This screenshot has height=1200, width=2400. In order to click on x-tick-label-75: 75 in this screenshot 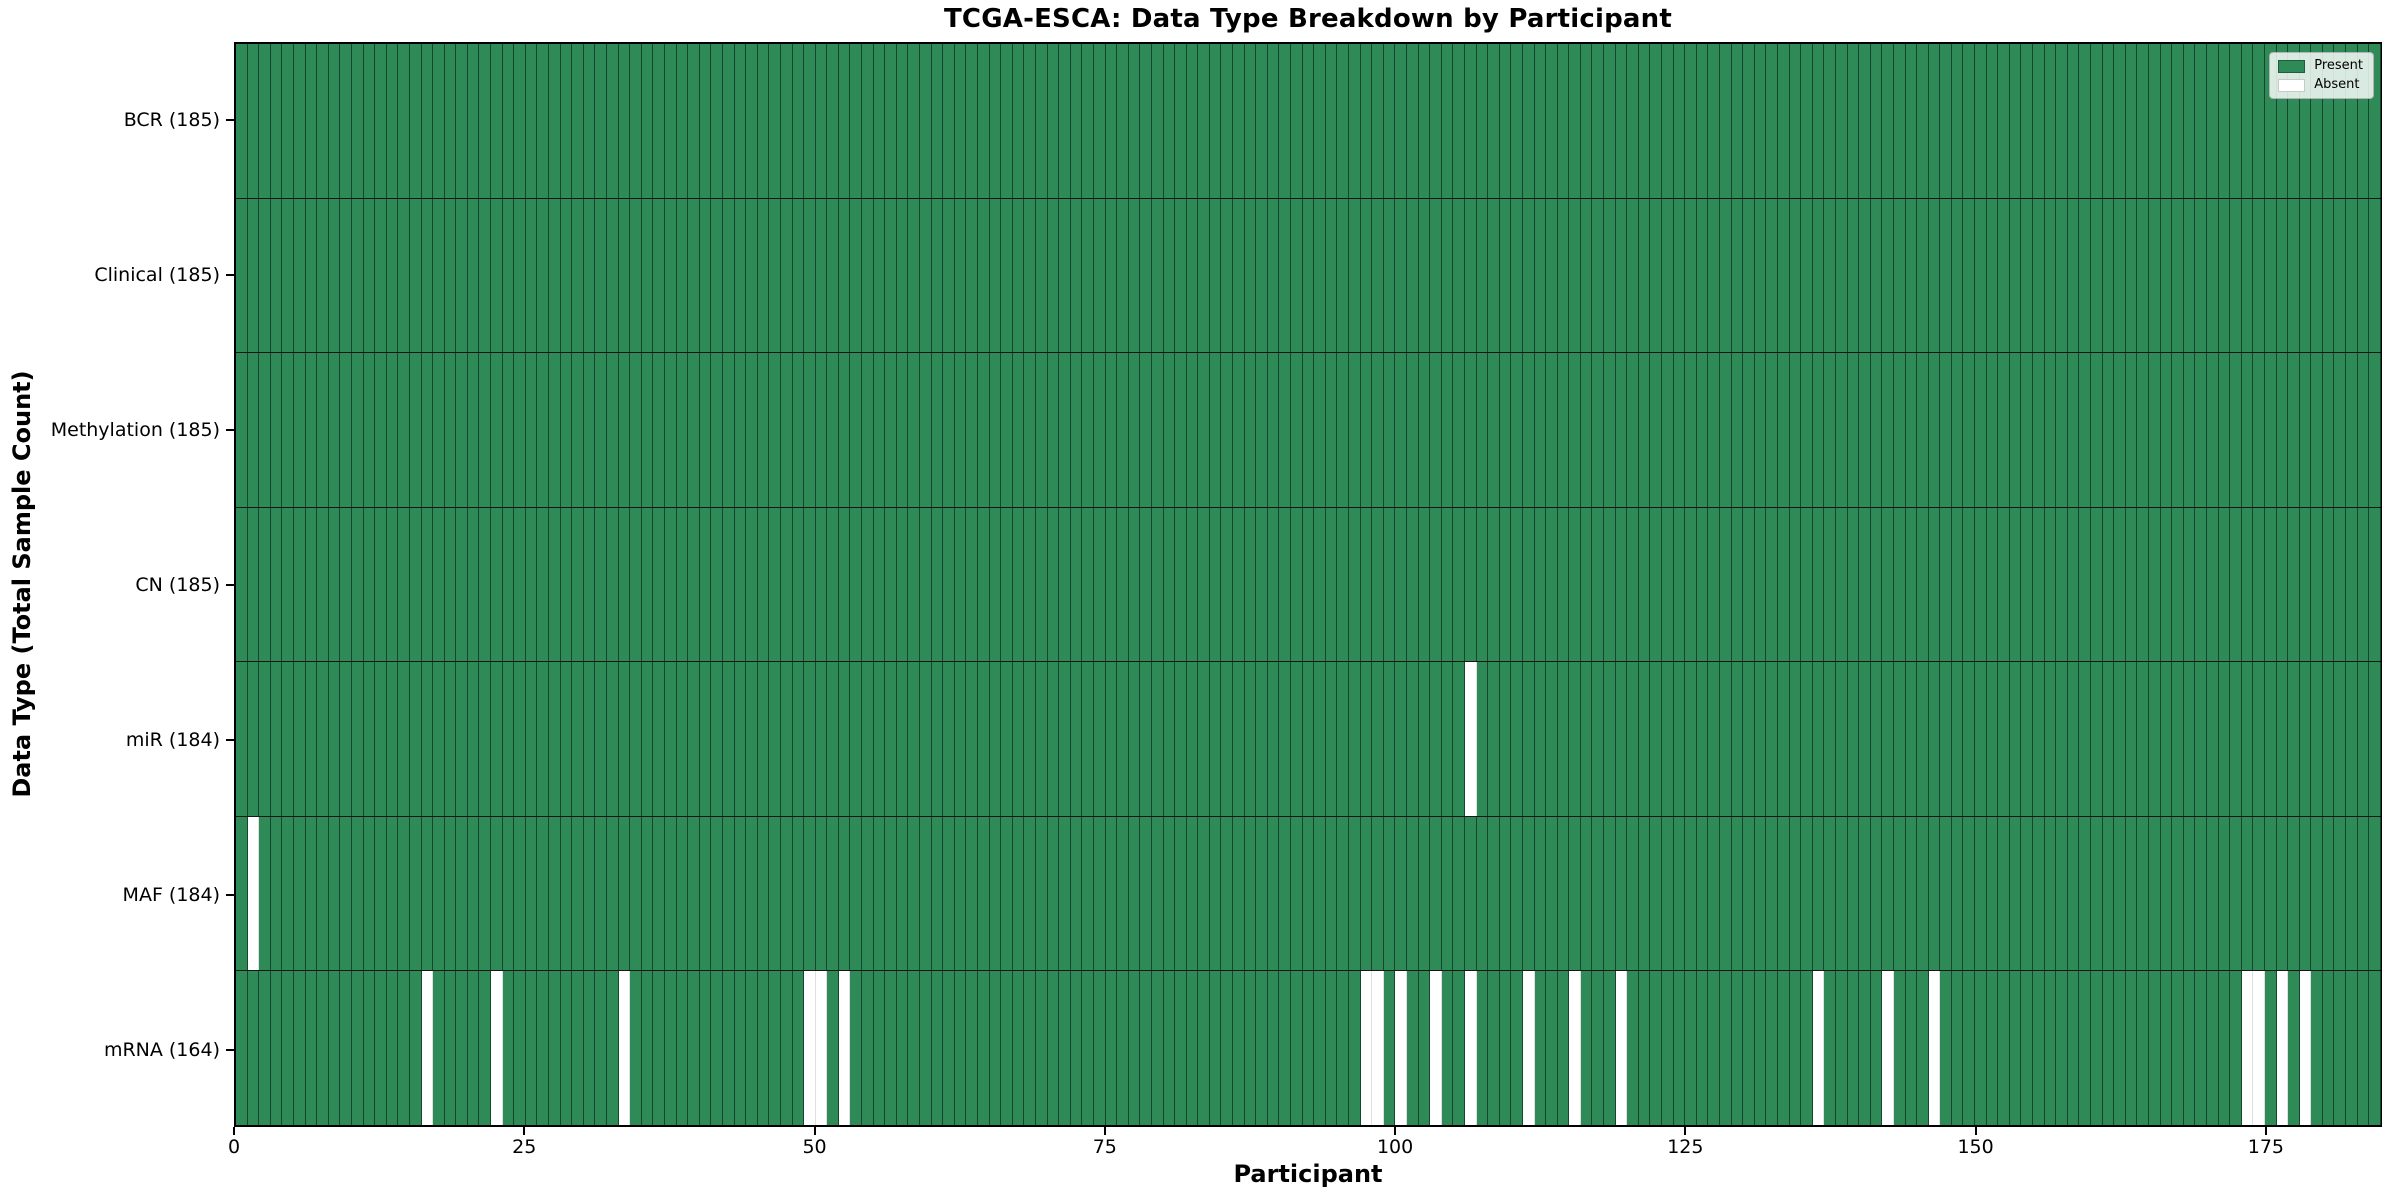, I will do `click(1104, 1147)`.